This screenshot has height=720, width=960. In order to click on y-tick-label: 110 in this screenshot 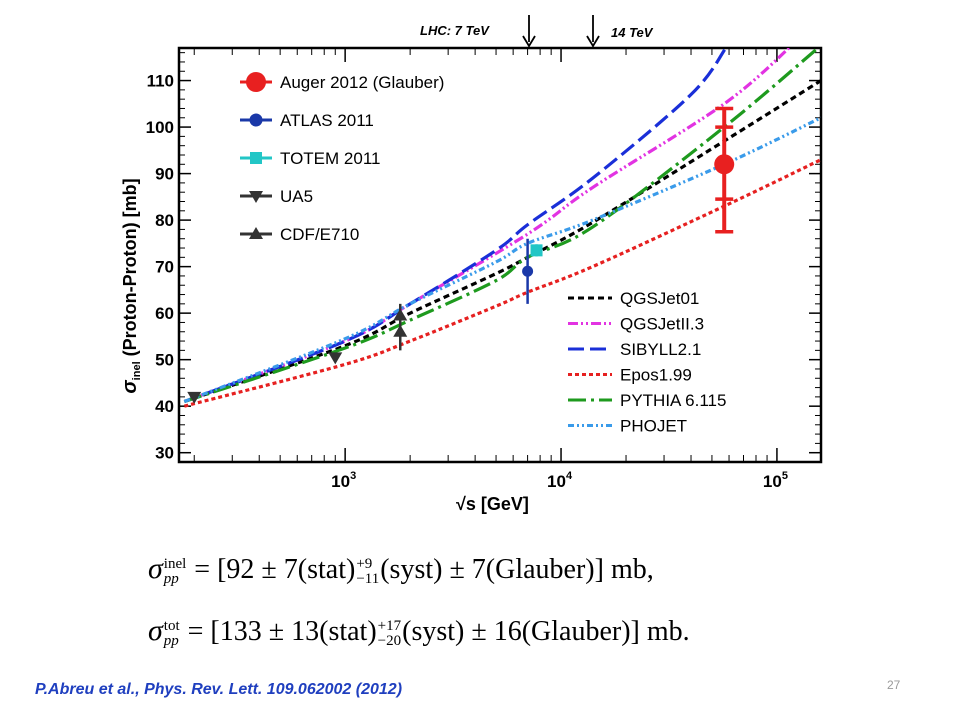, I will do `click(160, 81)`.